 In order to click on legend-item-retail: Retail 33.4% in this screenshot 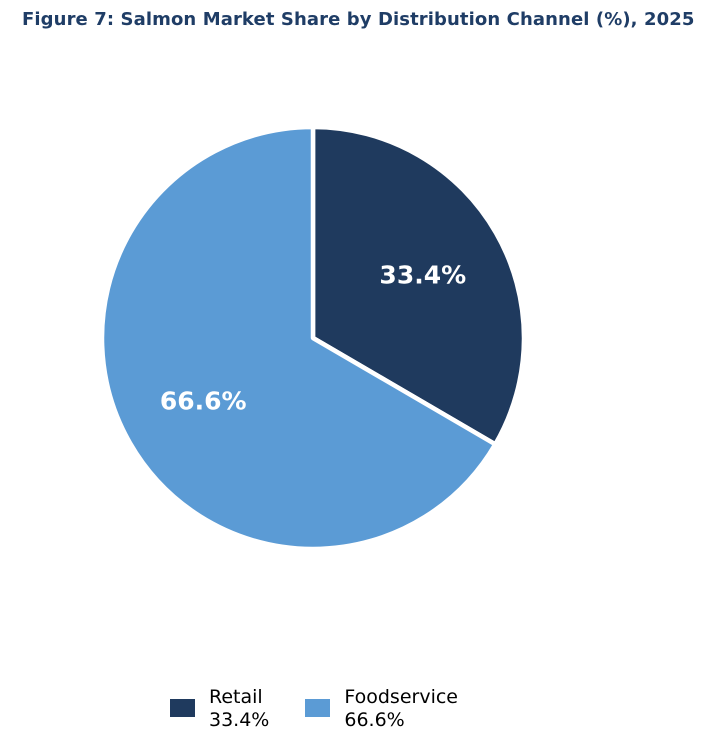, I will do `click(219, 709)`.